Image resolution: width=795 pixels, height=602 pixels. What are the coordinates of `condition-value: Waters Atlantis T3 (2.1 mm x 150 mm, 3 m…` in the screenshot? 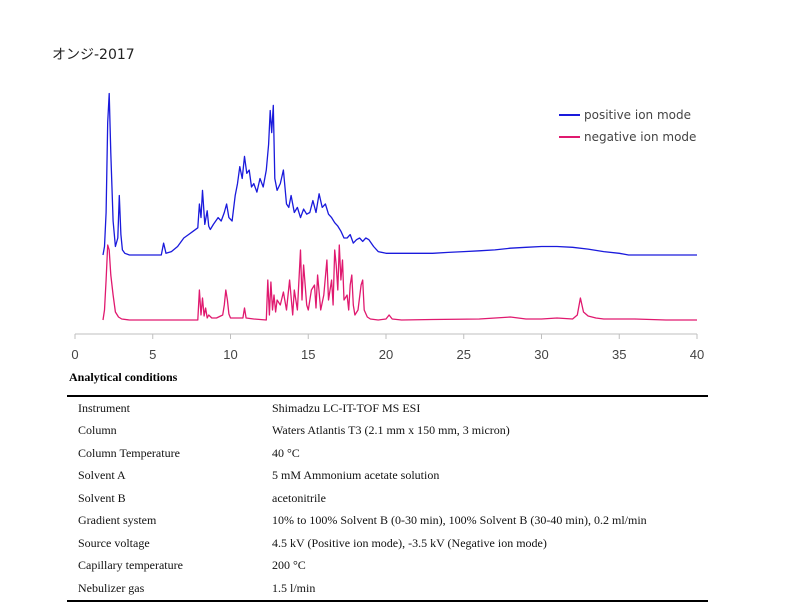 It's located at (391, 430).